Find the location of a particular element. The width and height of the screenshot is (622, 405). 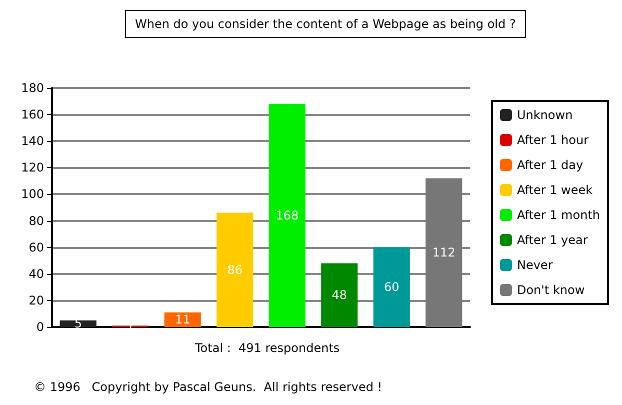

legend-label: Don't know is located at coordinates (550, 290).